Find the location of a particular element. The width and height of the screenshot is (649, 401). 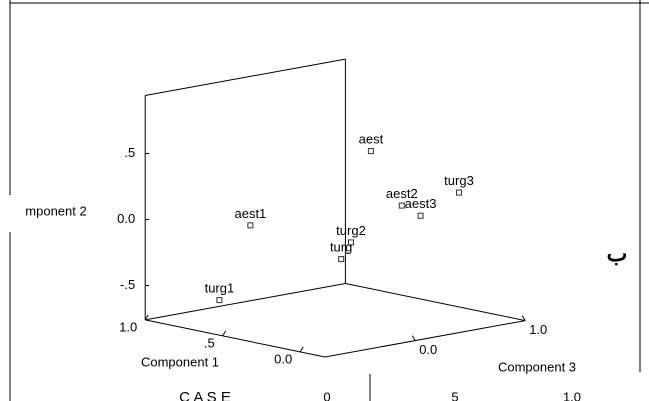

z-tick-label: 1.0 is located at coordinates (538, 329).